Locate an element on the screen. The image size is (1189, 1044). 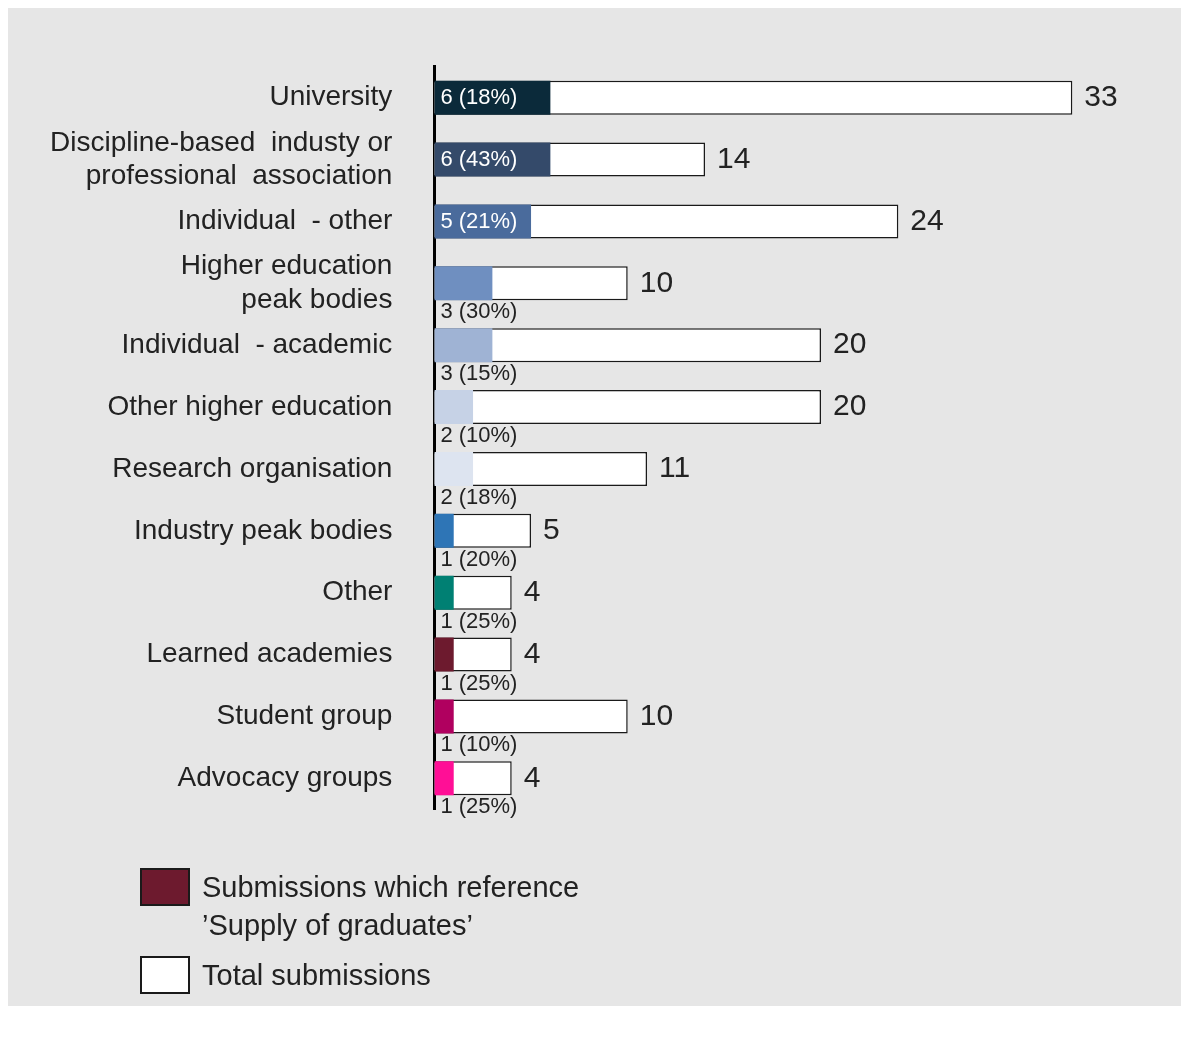
data-label: 33 is located at coordinates (1101, 95).